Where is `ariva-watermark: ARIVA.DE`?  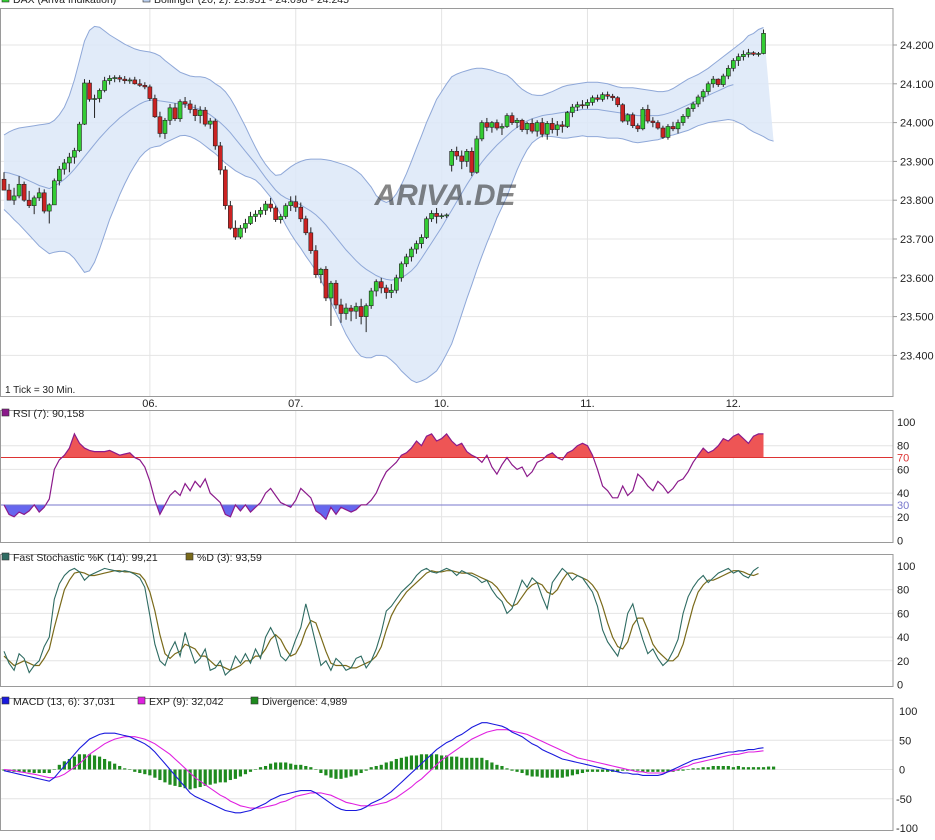
ariva-watermark: ARIVA.DE is located at coordinates (444, 195).